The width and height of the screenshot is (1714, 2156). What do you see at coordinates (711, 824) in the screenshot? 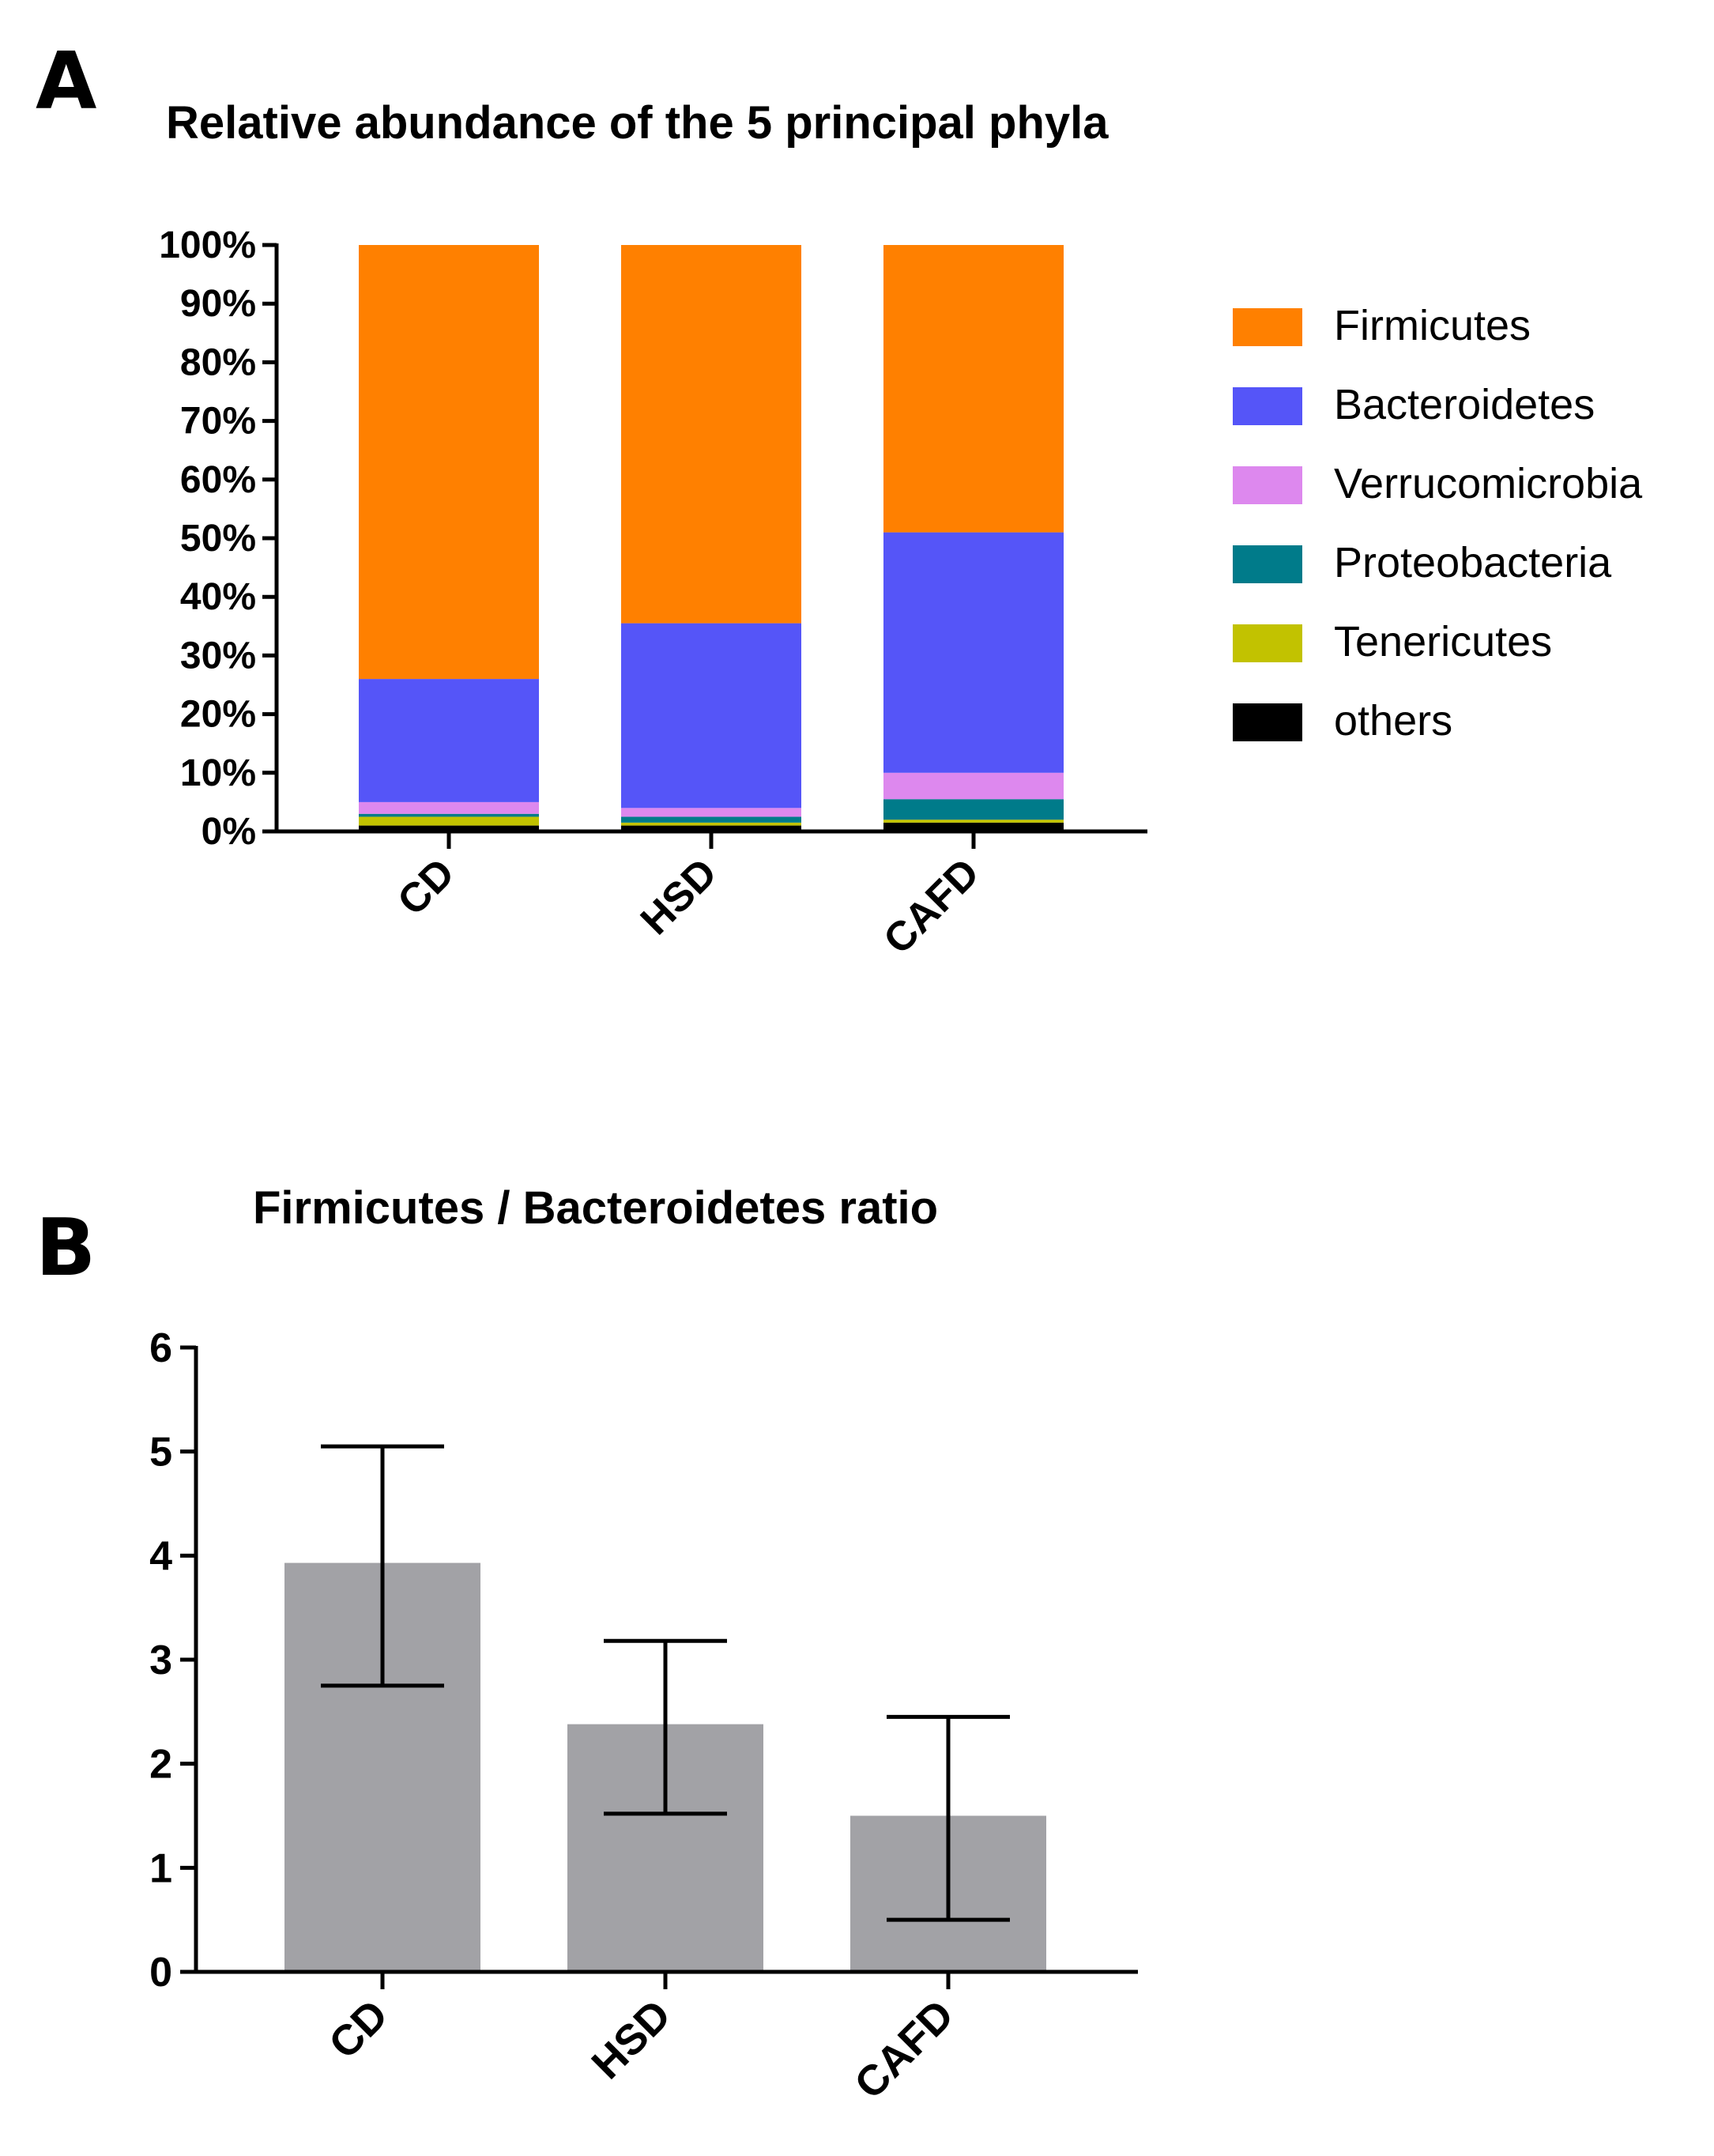
I see `bar-hsd-tenericutes` at bounding box center [711, 824].